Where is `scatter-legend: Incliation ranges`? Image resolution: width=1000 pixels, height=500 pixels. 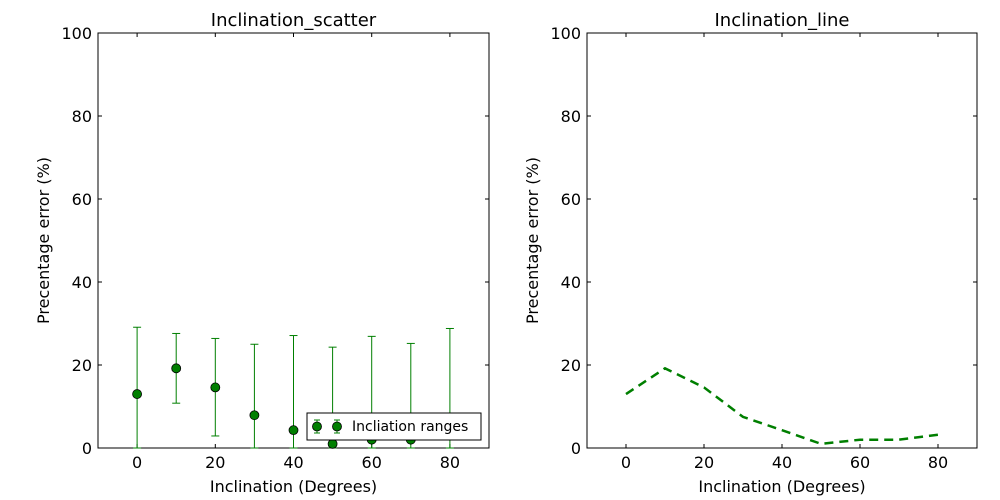 scatter-legend: Incliation ranges is located at coordinates (394, 426).